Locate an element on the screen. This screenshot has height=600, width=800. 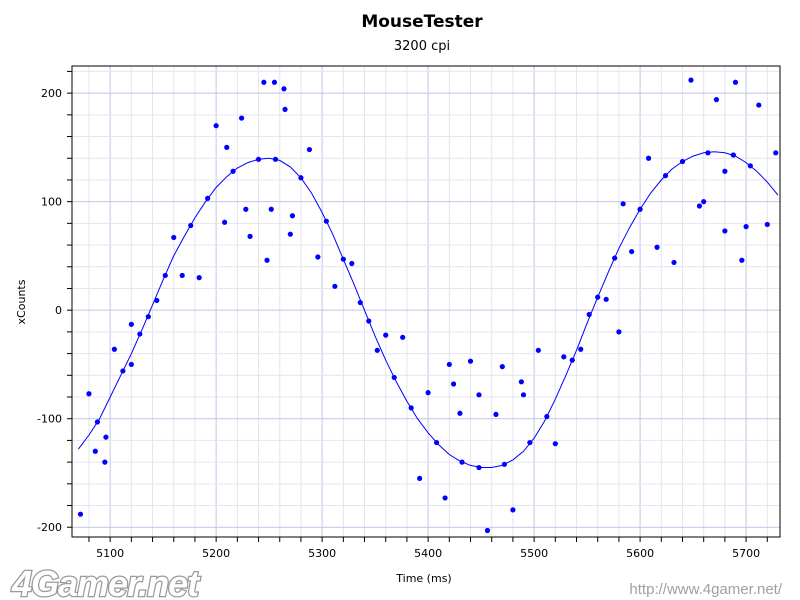
x-tick-label: 5400 is located at coordinates (428, 553).